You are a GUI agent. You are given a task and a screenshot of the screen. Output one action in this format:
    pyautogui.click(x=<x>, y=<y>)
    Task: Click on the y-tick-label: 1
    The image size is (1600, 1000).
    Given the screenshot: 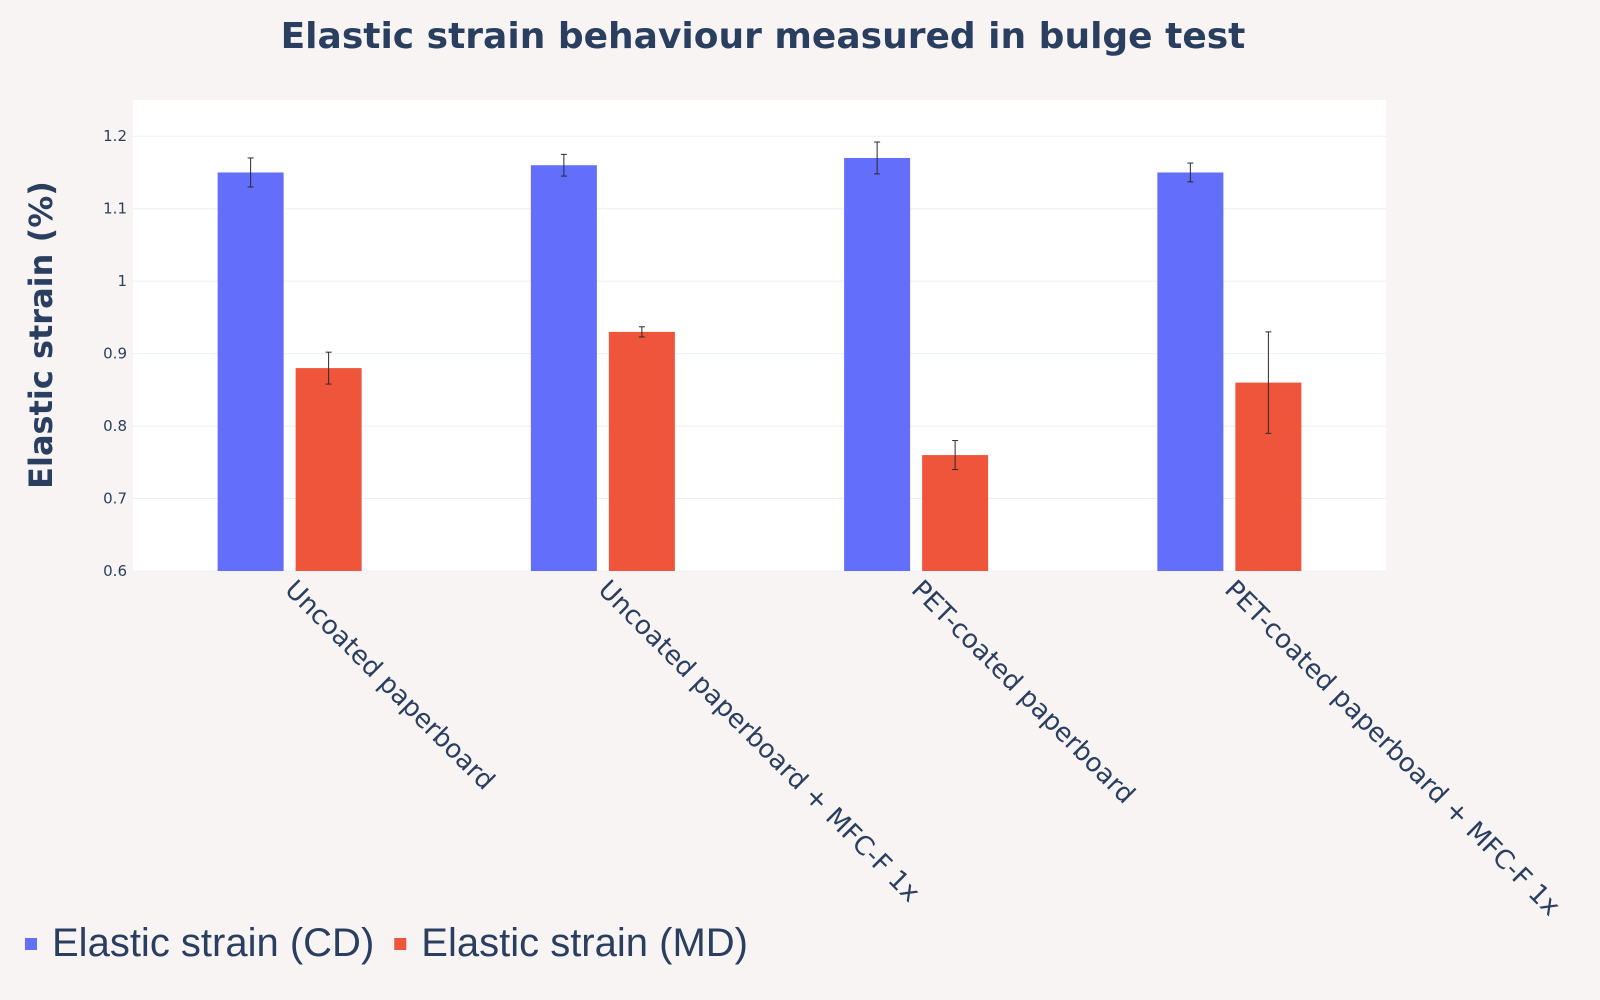 What is the action you would take?
    pyautogui.click(x=122, y=281)
    